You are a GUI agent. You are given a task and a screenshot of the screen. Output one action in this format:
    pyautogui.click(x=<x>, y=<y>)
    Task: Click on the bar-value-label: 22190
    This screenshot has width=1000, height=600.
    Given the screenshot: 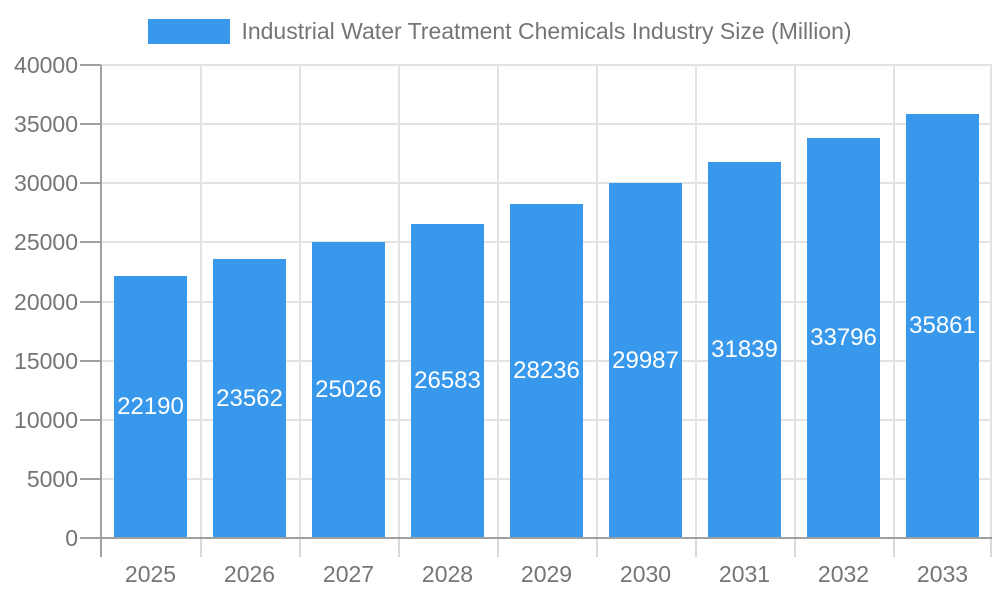 What is the action you would take?
    pyautogui.click(x=150, y=406)
    